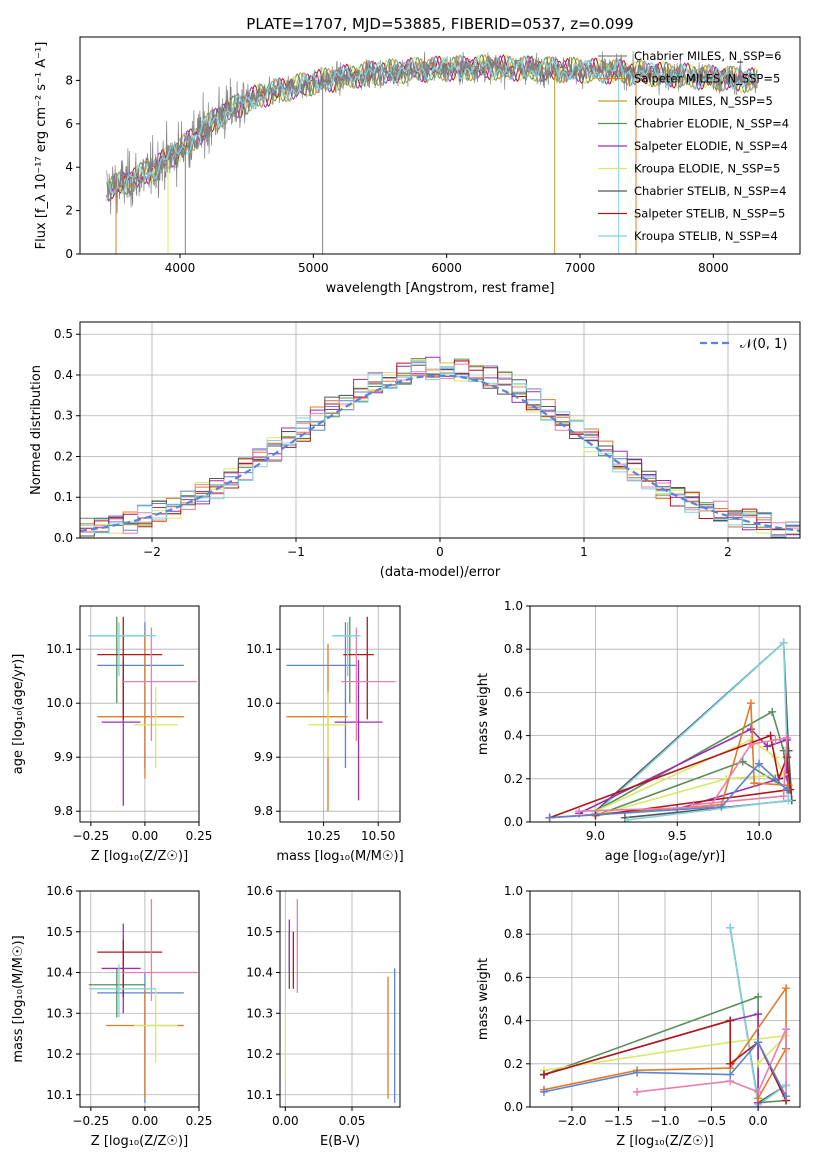  What do you see at coordinates (513, 1064) in the screenshot?
I see `y-tick-label: 0.2` at bounding box center [513, 1064].